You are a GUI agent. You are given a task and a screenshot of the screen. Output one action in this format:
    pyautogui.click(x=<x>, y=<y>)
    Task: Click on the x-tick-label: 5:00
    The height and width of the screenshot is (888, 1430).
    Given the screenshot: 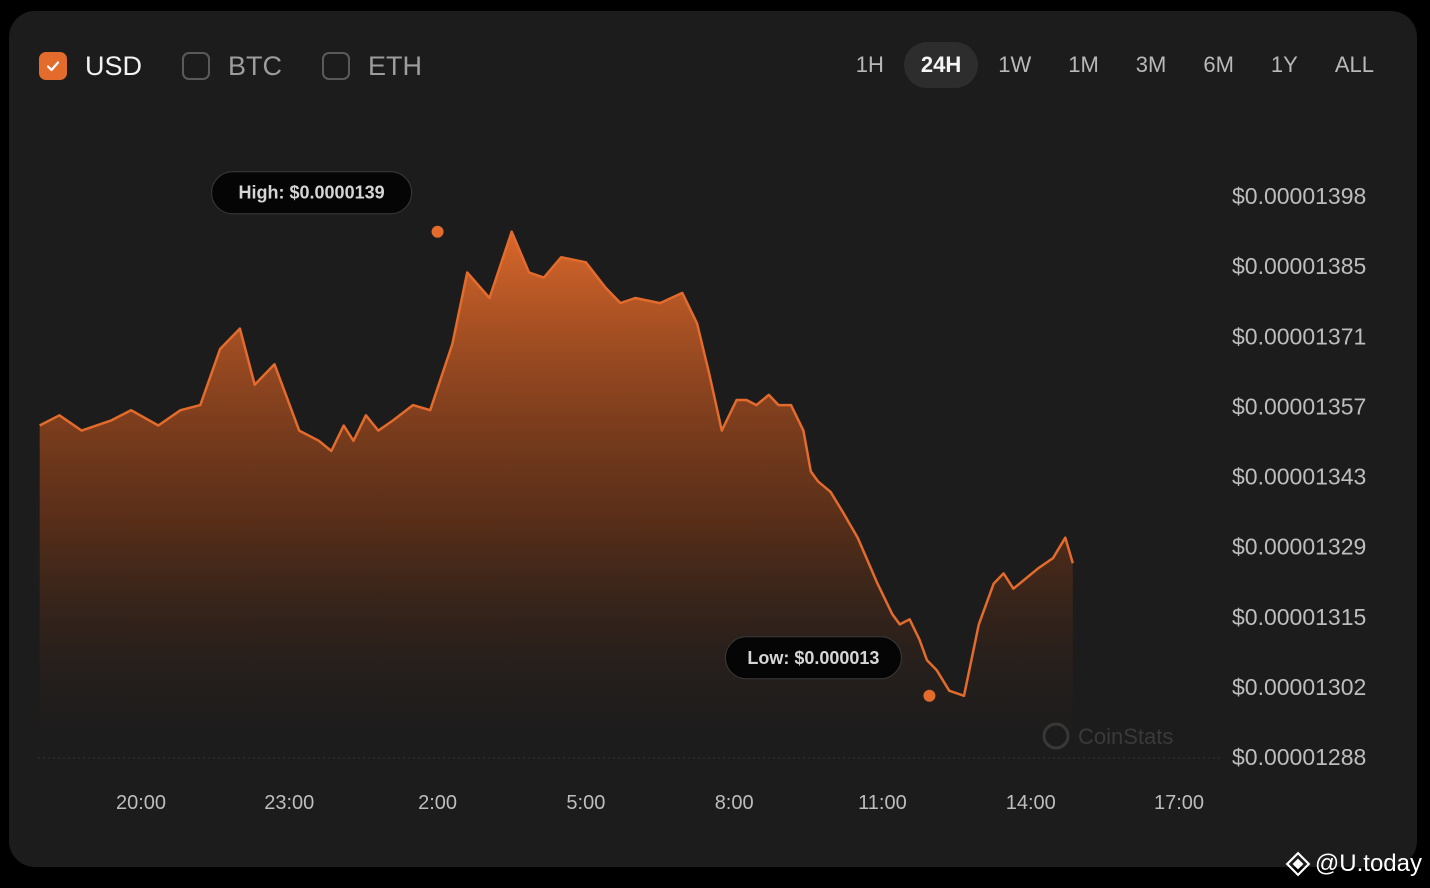 What is the action you would take?
    pyautogui.click(x=585, y=803)
    